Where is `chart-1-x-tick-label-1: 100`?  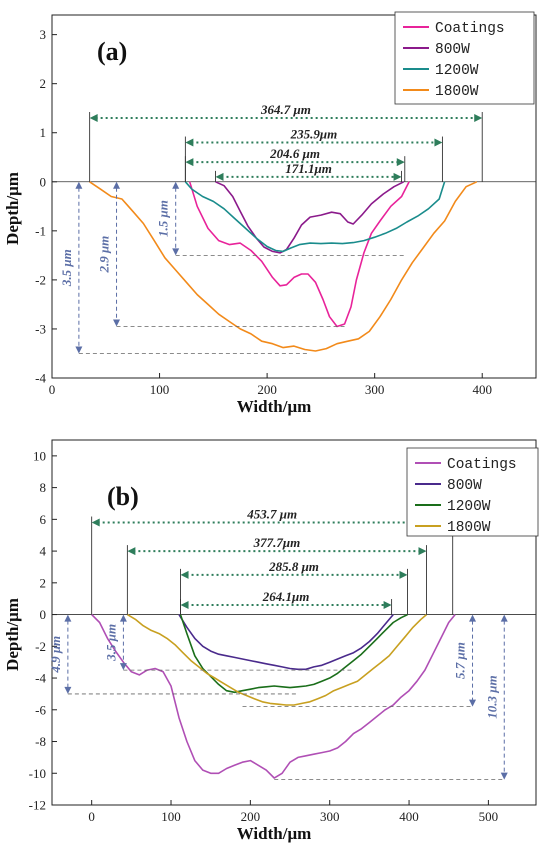 chart-1-x-tick-label-1: 100 is located at coordinates (171, 816).